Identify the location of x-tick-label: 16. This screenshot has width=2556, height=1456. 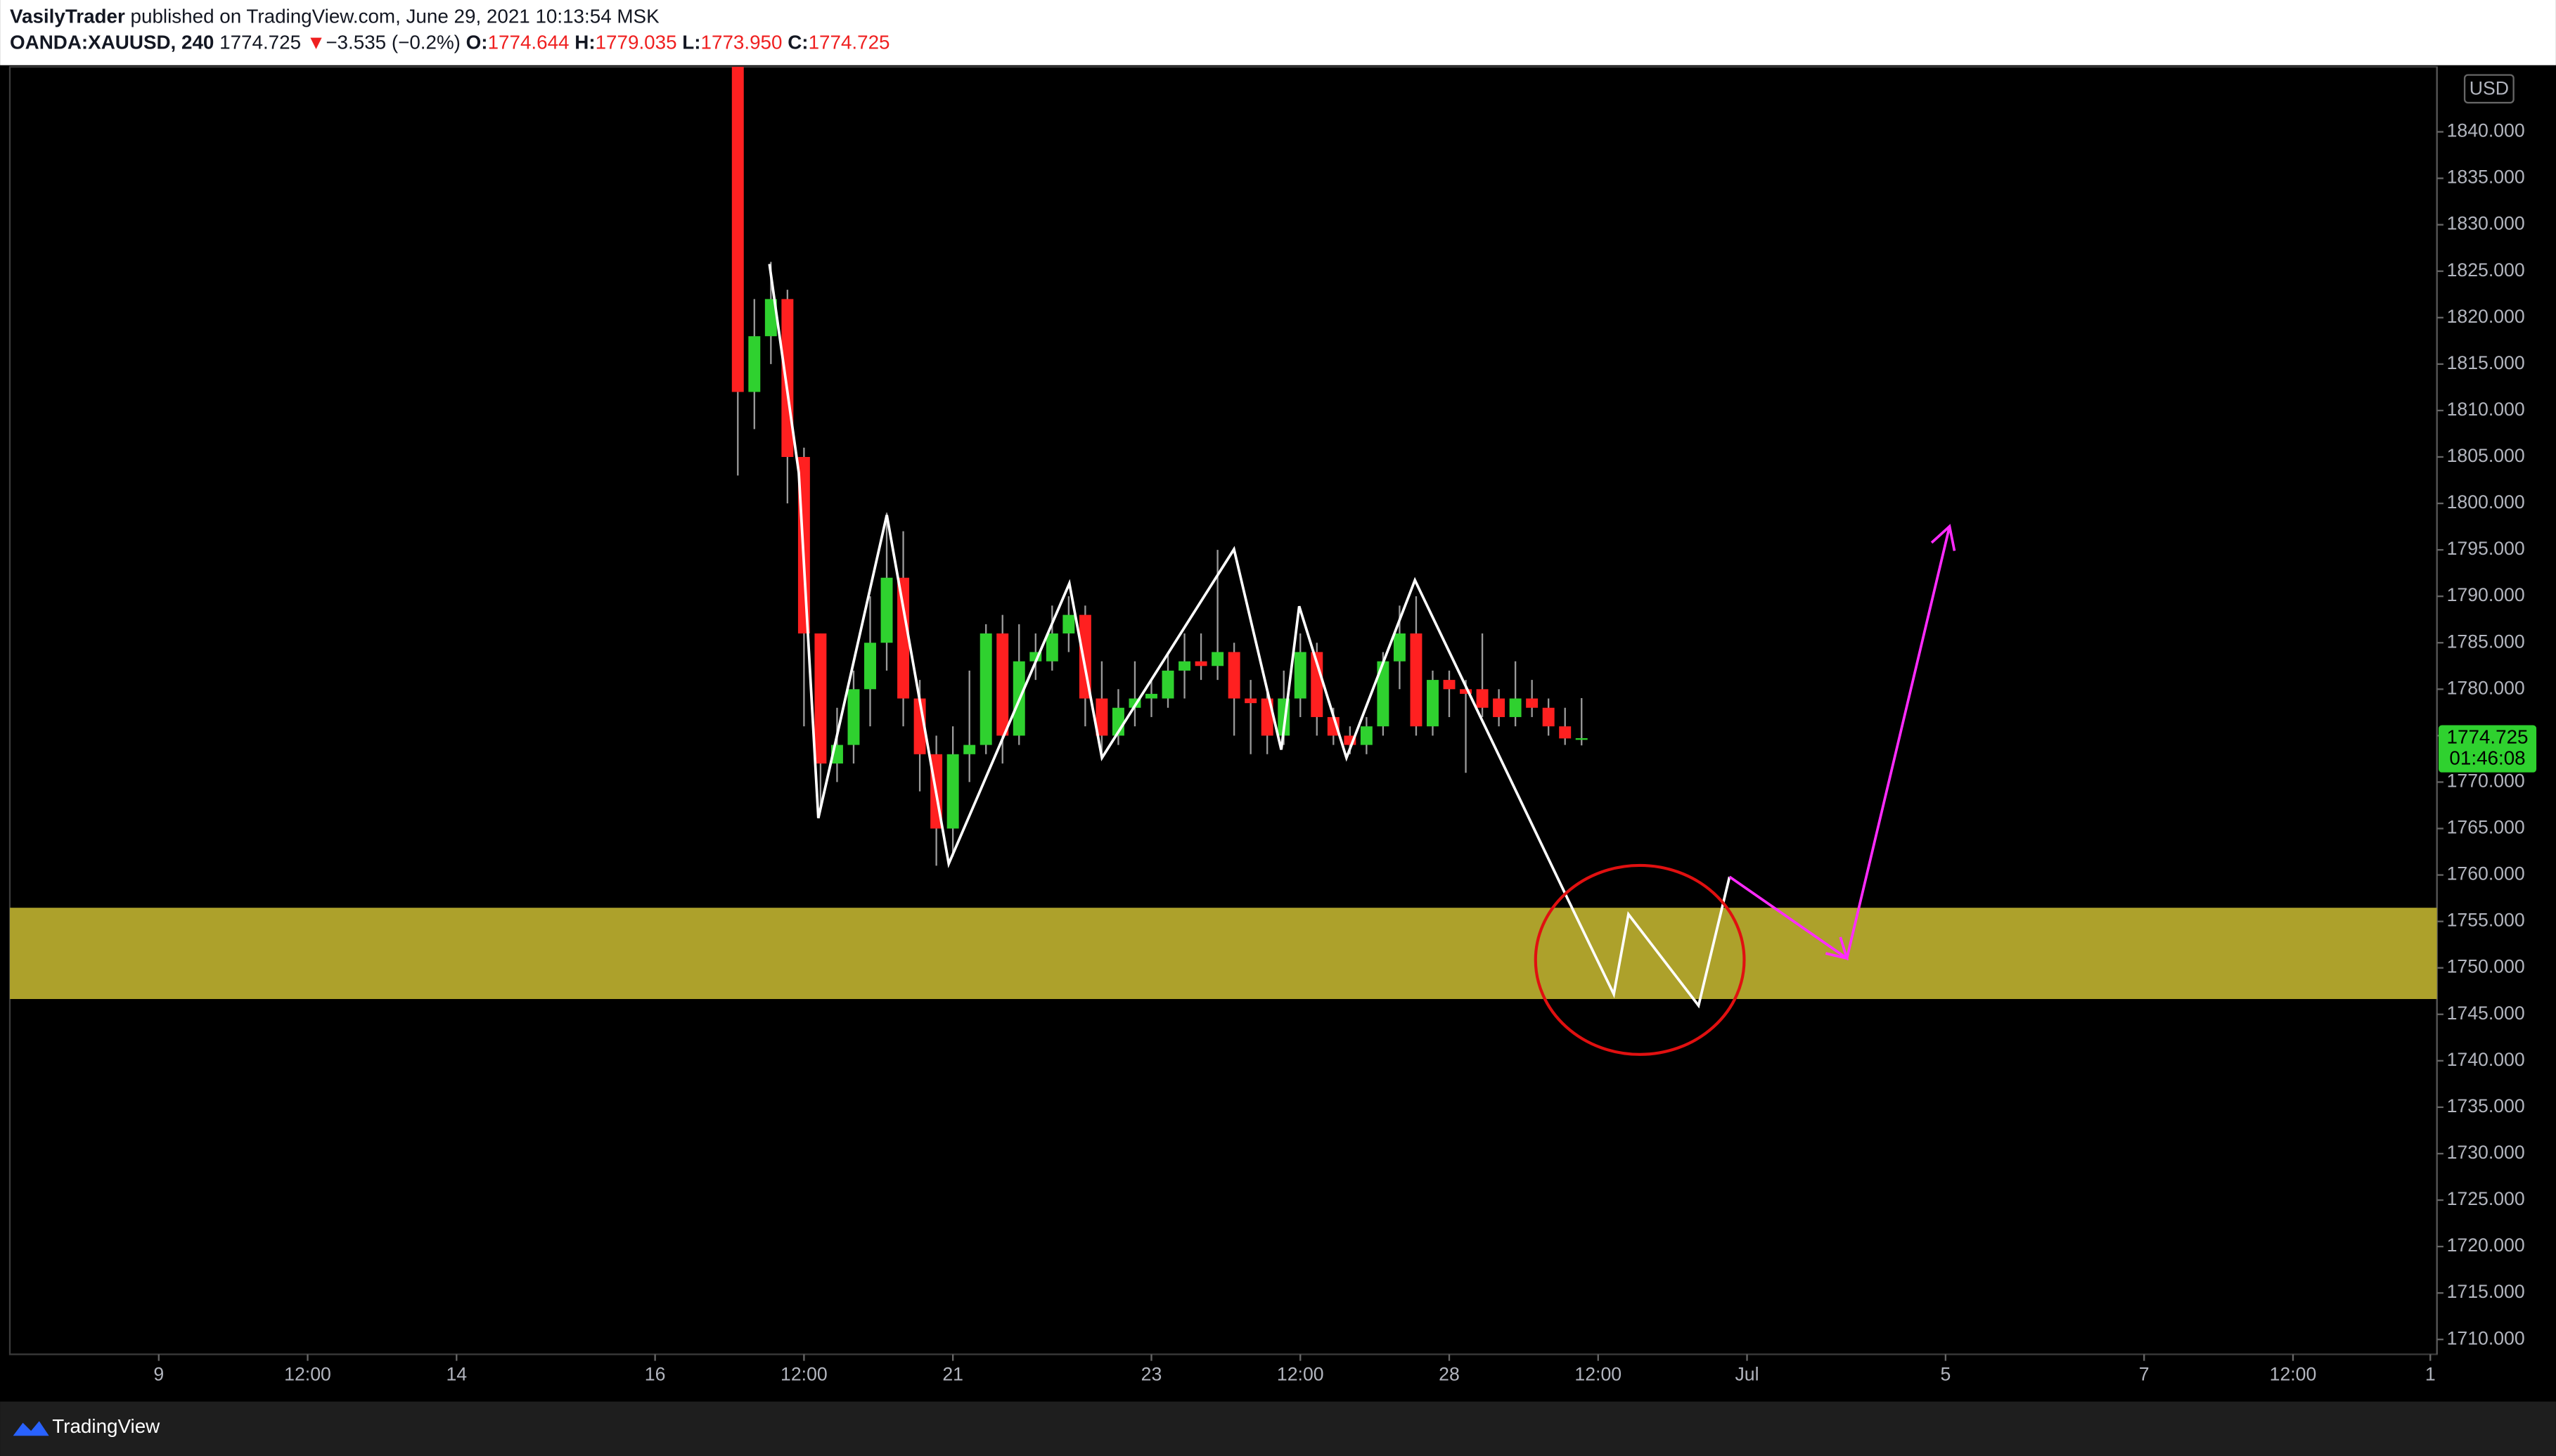
(655, 1374).